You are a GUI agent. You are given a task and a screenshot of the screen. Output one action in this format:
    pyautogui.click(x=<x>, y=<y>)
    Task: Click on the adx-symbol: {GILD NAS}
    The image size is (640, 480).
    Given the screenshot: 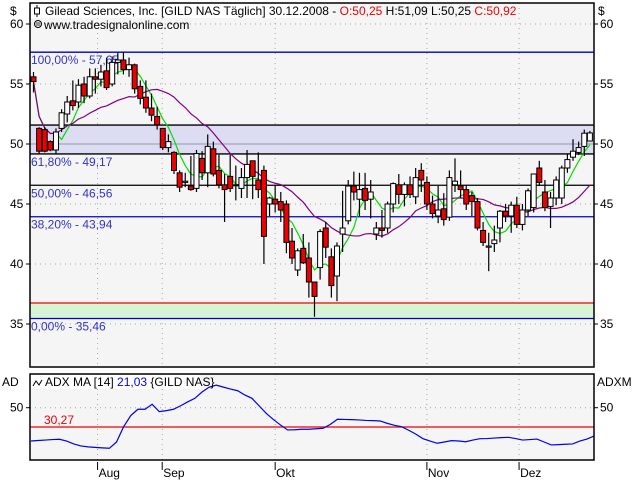 What is the action you would take?
    pyautogui.click(x=182, y=382)
    